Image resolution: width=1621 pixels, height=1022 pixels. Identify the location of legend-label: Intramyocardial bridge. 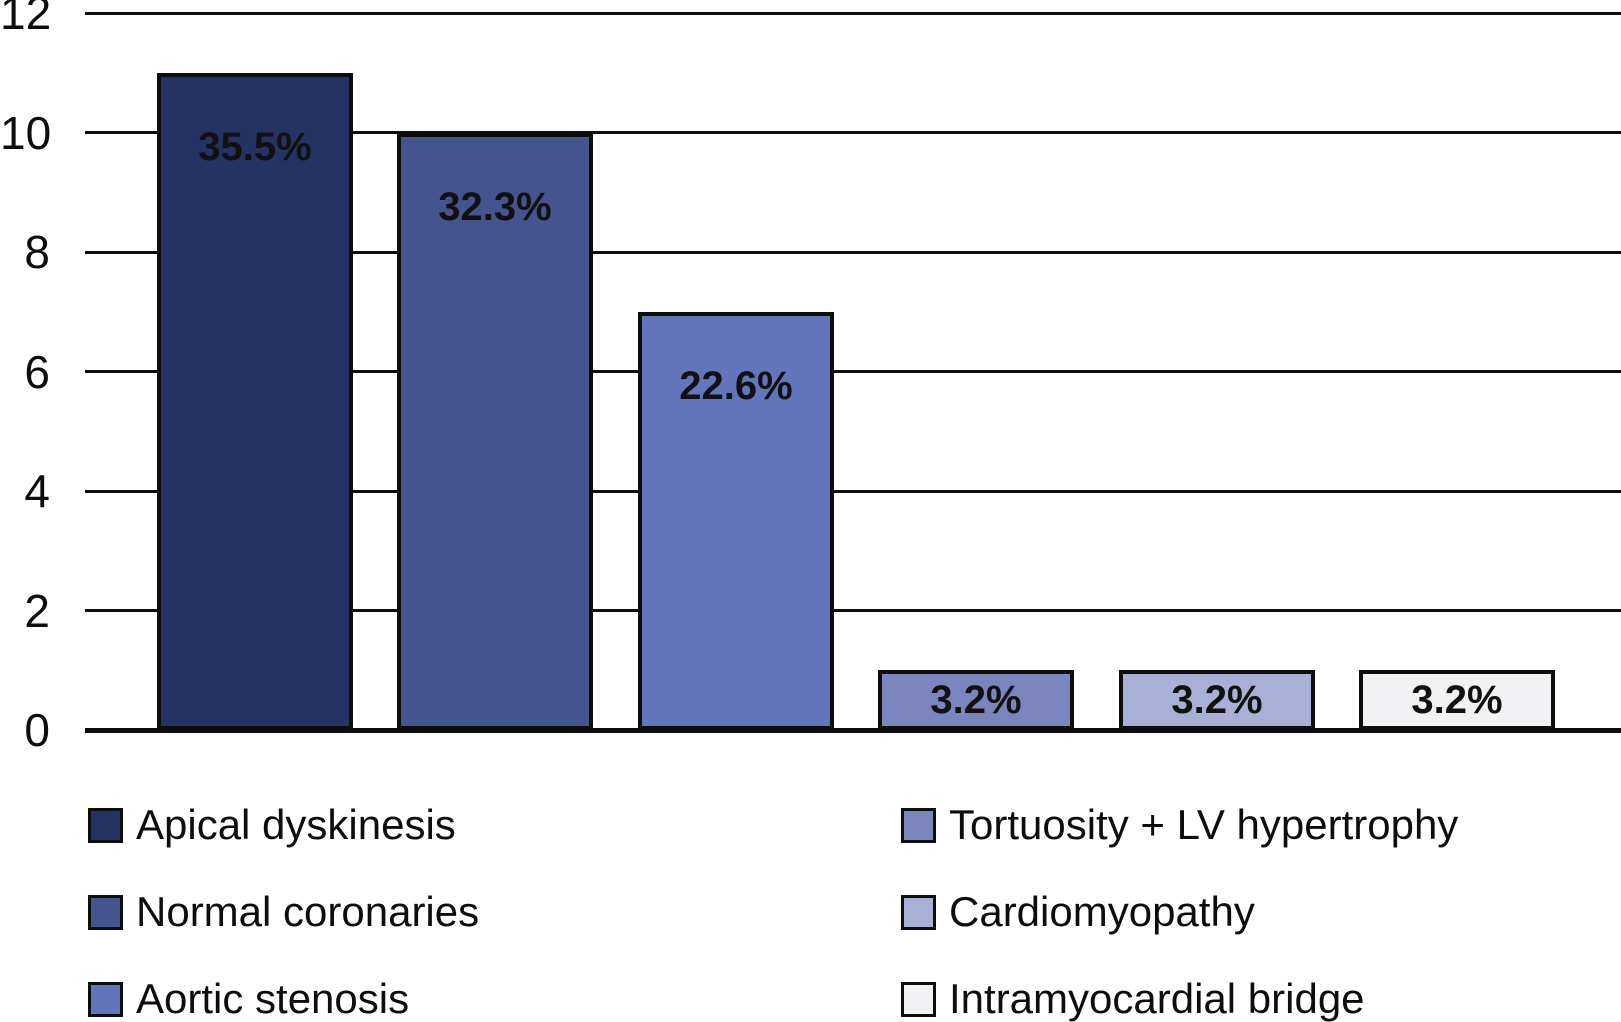
(1157, 998).